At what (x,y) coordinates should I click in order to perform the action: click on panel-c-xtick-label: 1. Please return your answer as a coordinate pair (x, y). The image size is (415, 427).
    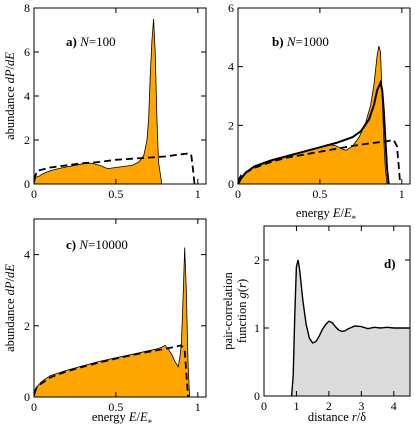
    Looking at the image, I should click on (198, 407).